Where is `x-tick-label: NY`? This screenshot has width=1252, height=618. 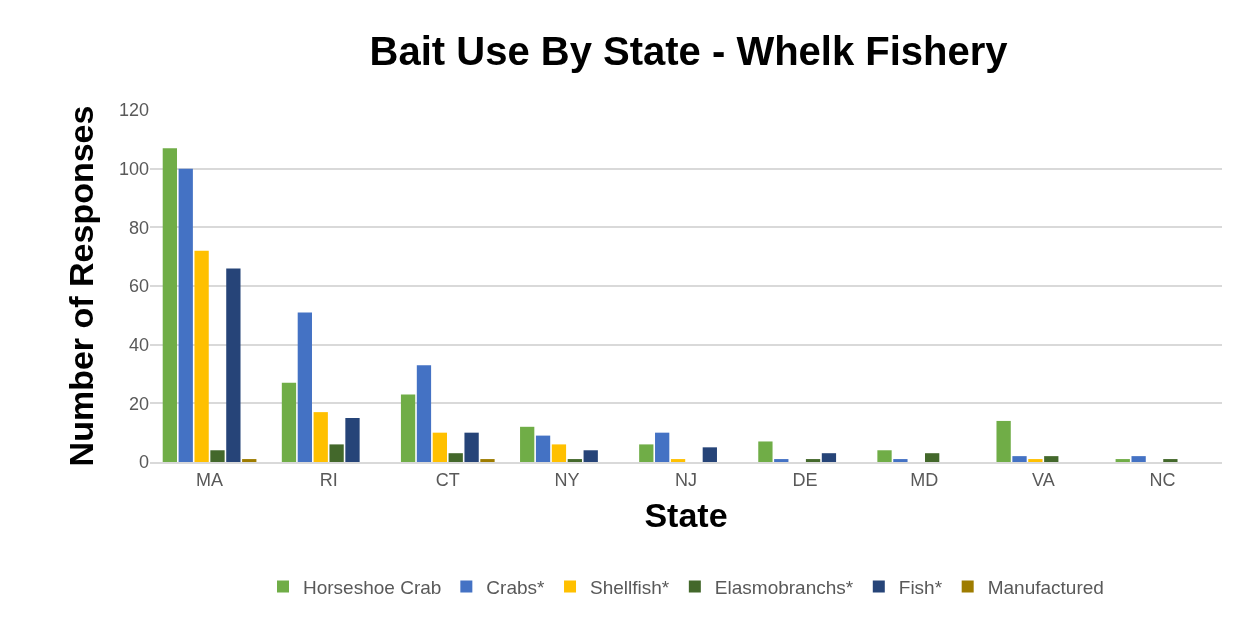
x-tick-label: NY is located at coordinates (567, 479).